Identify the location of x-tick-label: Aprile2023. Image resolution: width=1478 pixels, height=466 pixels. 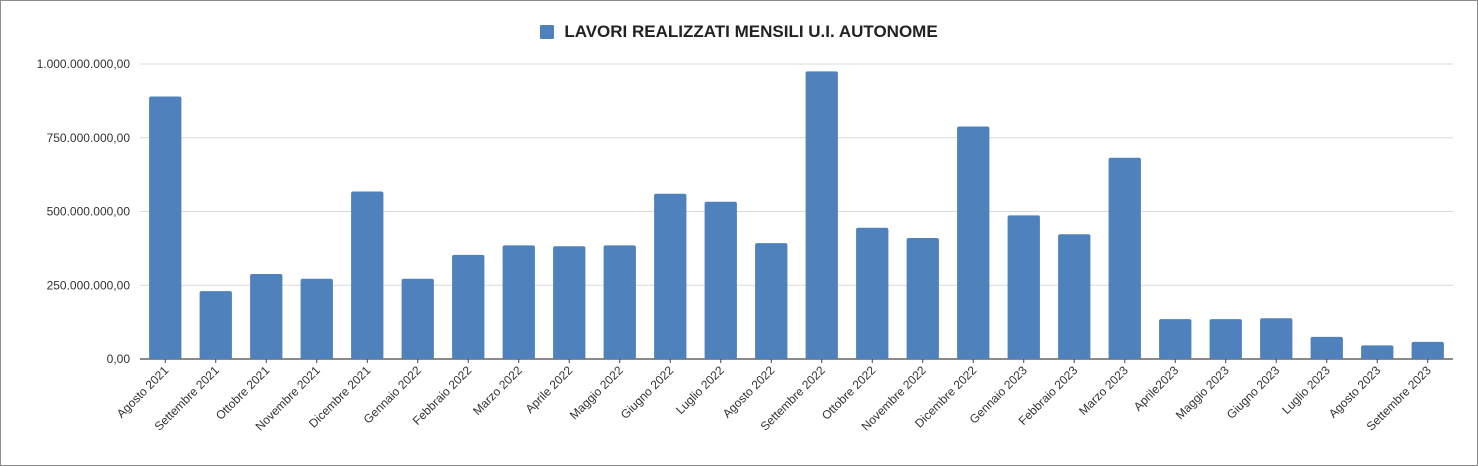
(1156, 388).